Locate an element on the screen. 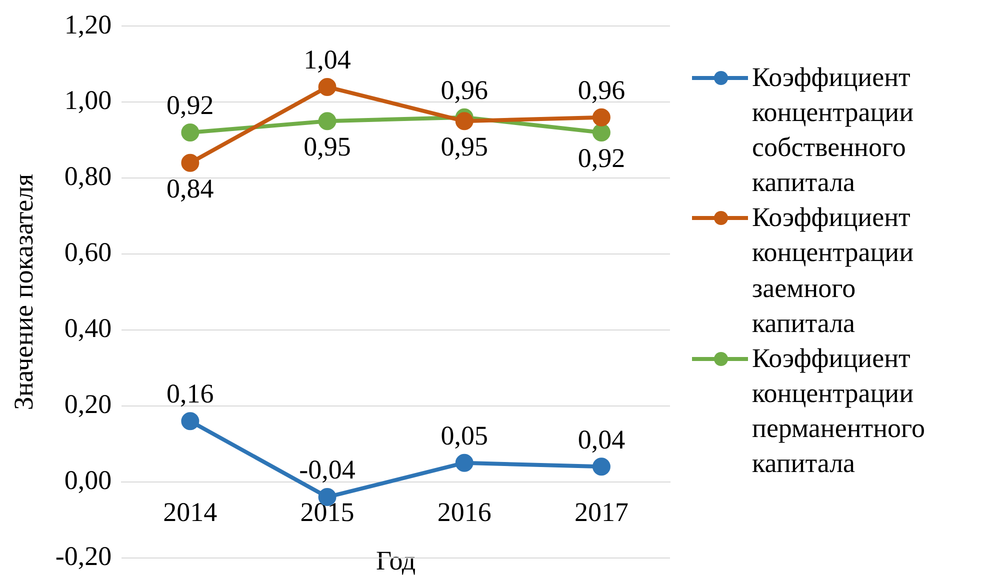 This screenshot has height=584, width=985. x-tick-label: 2016 is located at coordinates (464, 512).